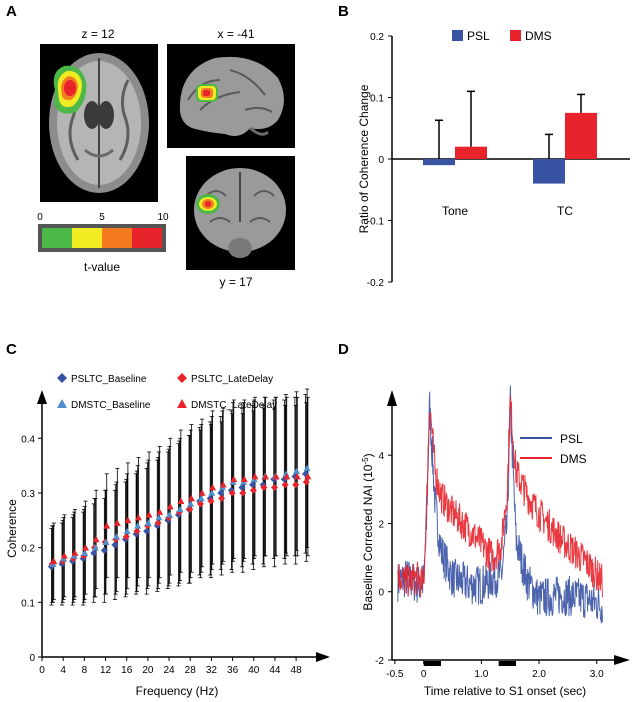 The width and height of the screenshot is (634, 702). Describe the element at coordinates (539, 674) in the screenshot. I see `d-xtick-label: 2.0` at that location.